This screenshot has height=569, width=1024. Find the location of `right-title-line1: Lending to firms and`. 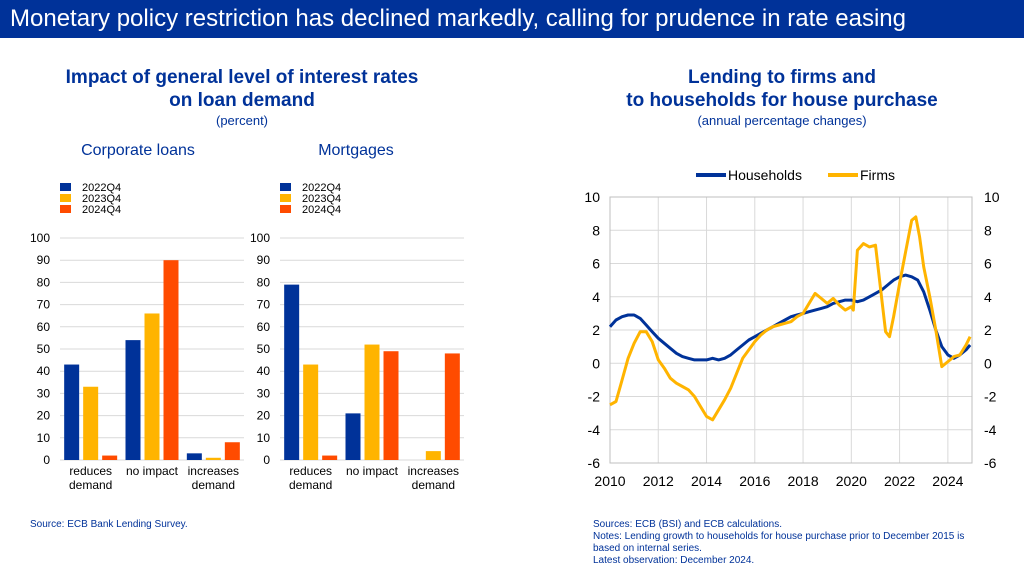

right-title-line1: Lending to firms and is located at coordinates (782, 77).